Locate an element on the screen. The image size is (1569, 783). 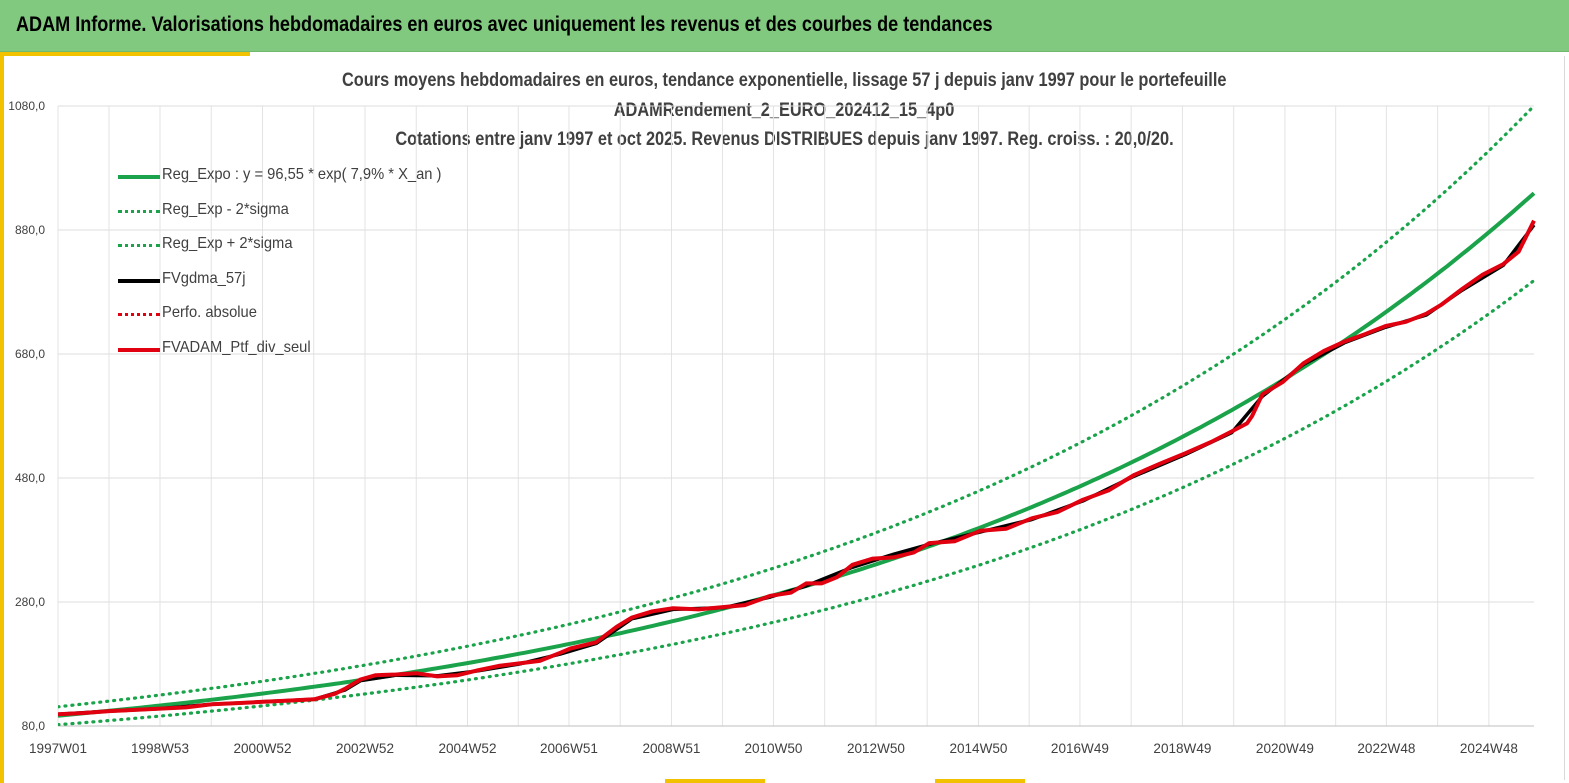
x-tick-label: 1998W53 is located at coordinates (160, 748).